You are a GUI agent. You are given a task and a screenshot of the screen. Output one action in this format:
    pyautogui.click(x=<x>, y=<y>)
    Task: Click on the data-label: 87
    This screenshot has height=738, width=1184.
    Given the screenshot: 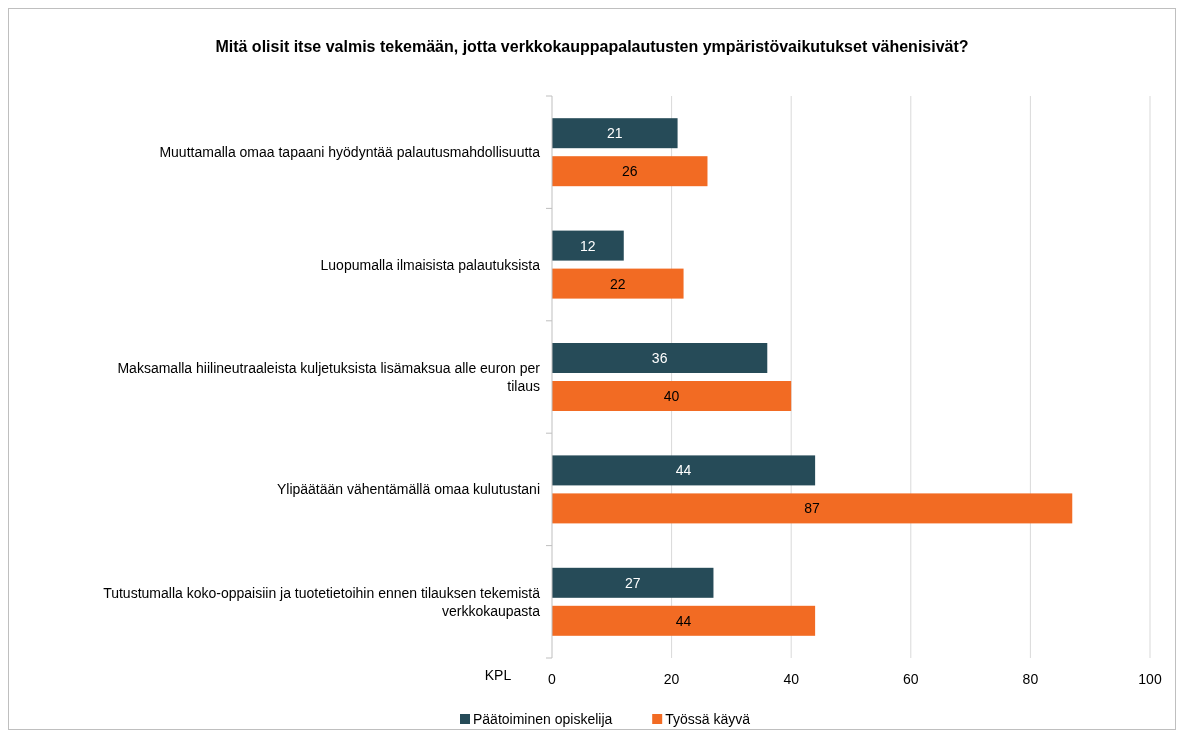 What is the action you would take?
    pyautogui.click(x=812, y=508)
    